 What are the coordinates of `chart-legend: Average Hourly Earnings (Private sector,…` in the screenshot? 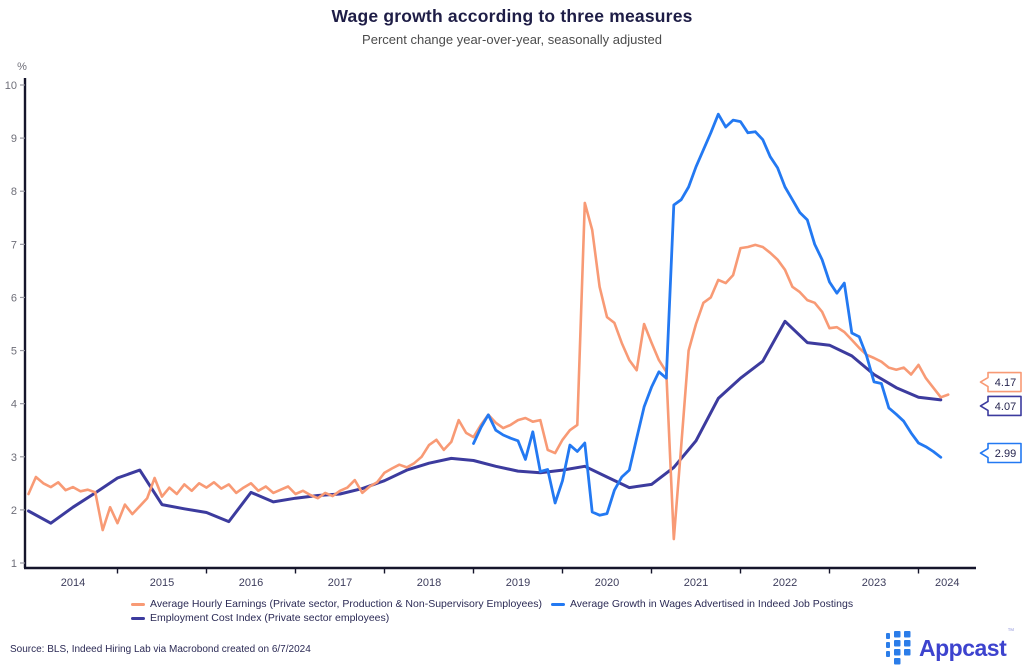 It's located at (492, 611).